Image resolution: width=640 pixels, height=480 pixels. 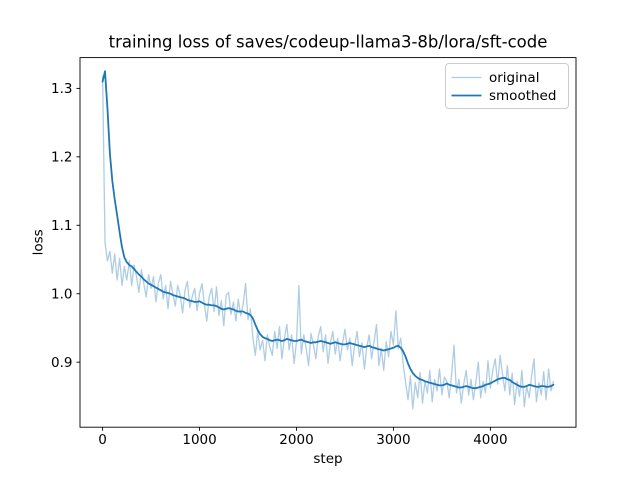 I want to click on x-tick-label: 3000, so click(x=393, y=440).